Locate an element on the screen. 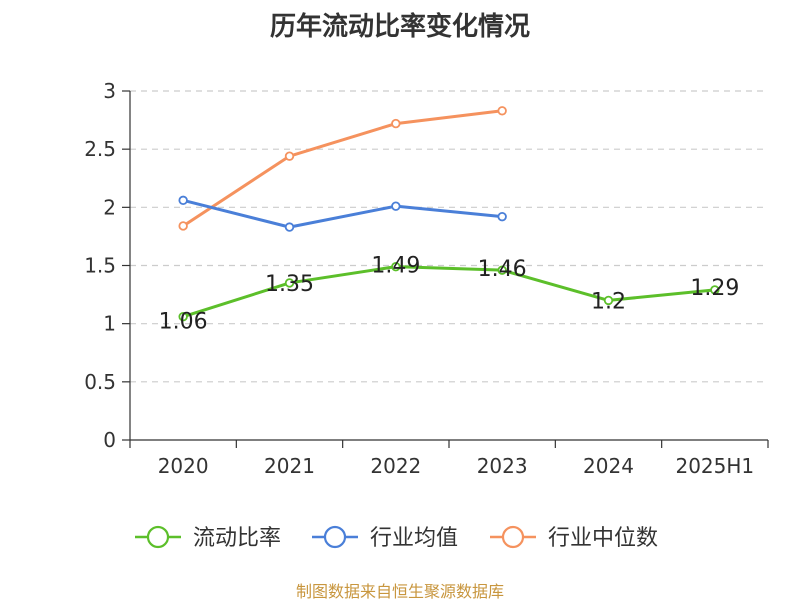 This screenshot has width=800, height=602. y-tick-label: 2 is located at coordinates (109, 207).